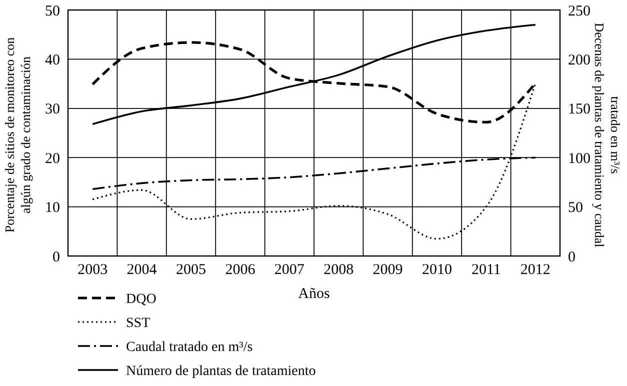 This screenshot has width=627, height=386. Describe the element at coordinates (240, 270) in the screenshot. I see `x-tick-label: 2006` at that location.